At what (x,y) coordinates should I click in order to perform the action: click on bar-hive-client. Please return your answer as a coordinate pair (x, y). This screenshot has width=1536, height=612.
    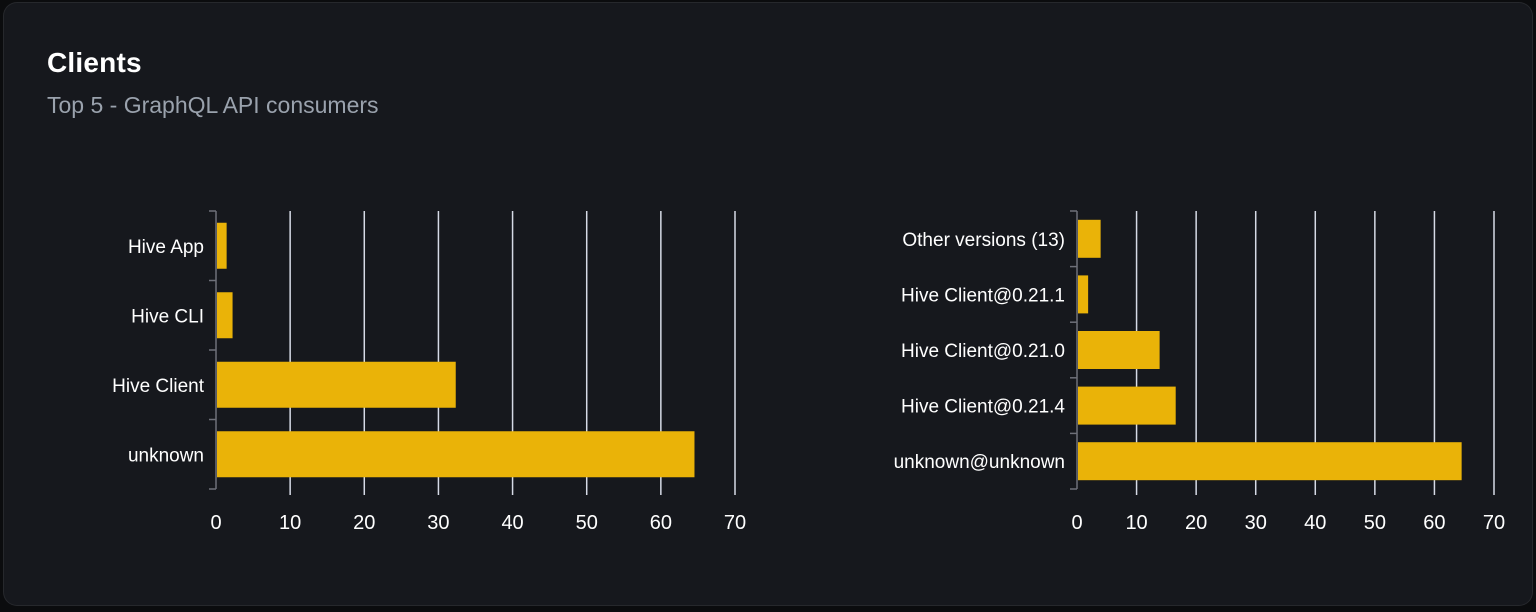
    Looking at the image, I should click on (336, 384).